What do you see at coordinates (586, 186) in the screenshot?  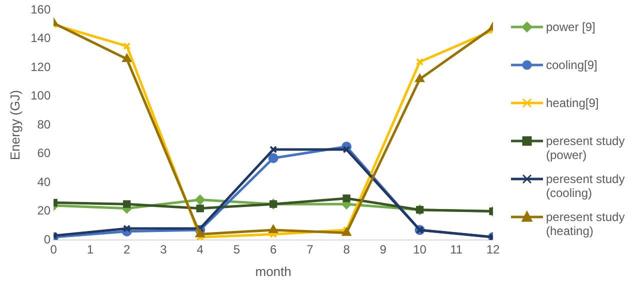 I see `legend-label: peresent study (cooling)` at bounding box center [586, 186].